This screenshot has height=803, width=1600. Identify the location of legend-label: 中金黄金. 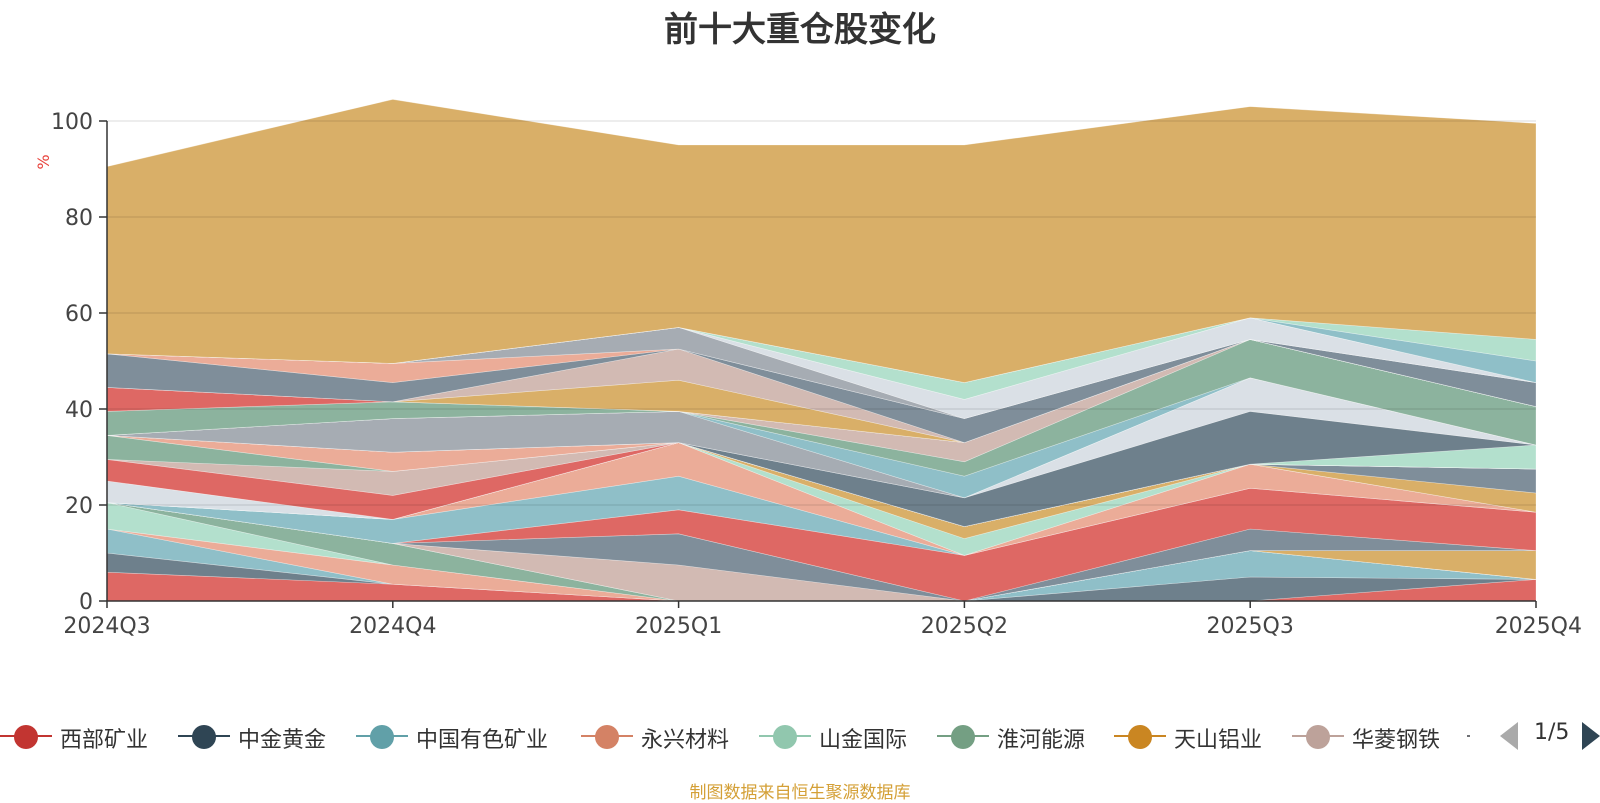
(282, 740).